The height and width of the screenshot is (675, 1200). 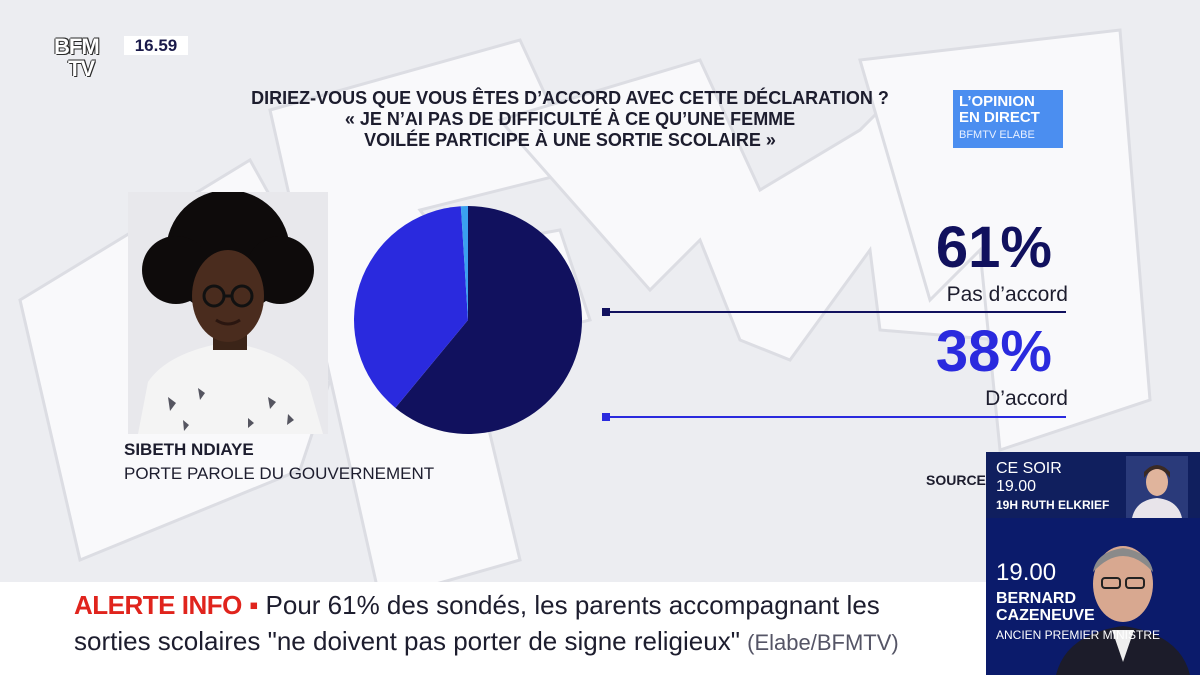 What do you see at coordinates (834, 417) in the screenshot?
I see `leader-line-agree` at bounding box center [834, 417].